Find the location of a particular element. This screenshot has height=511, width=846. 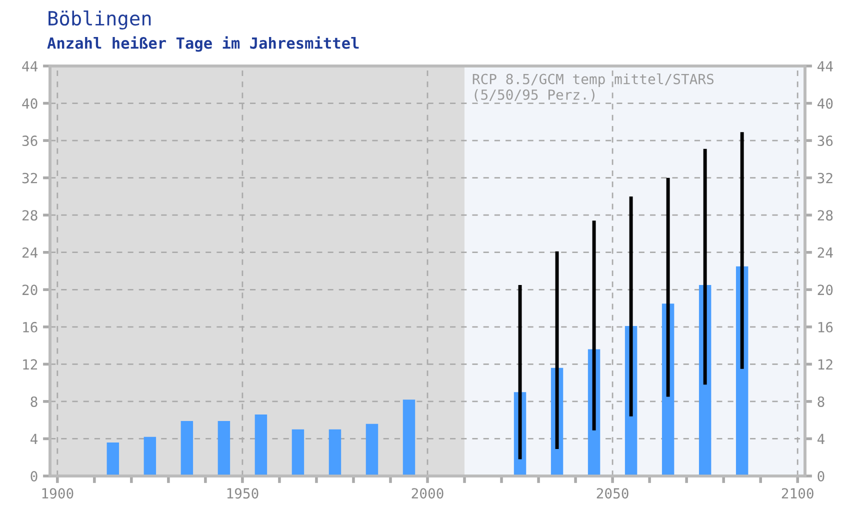

y-tick-label: 36 is located at coordinates (30, 141).